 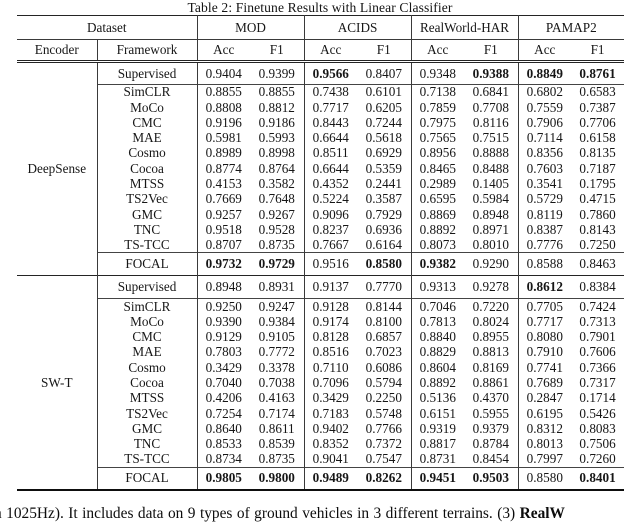 What do you see at coordinates (383, 337) in the screenshot?
I see `metric-cell: 0.6857` at bounding box center [383, 337].